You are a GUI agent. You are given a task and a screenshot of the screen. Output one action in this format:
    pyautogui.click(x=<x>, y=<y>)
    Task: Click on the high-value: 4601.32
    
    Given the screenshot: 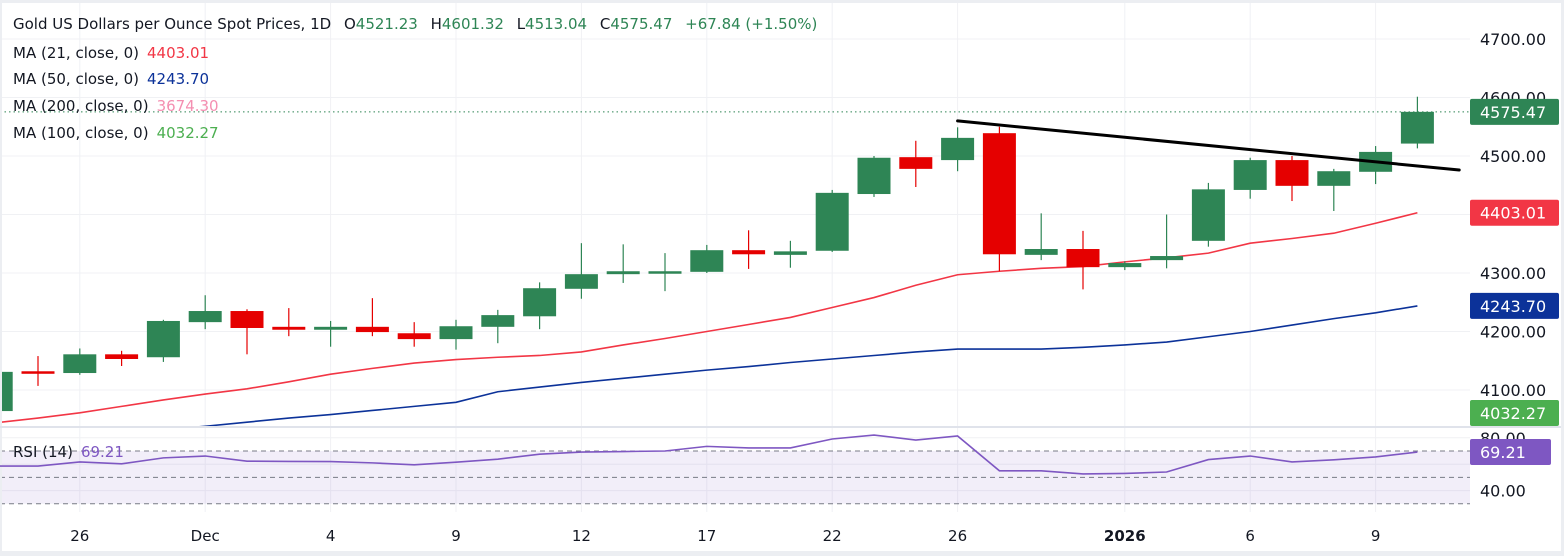 What is the action you would take?
    pyautogui.click(x=472, y=24)
    